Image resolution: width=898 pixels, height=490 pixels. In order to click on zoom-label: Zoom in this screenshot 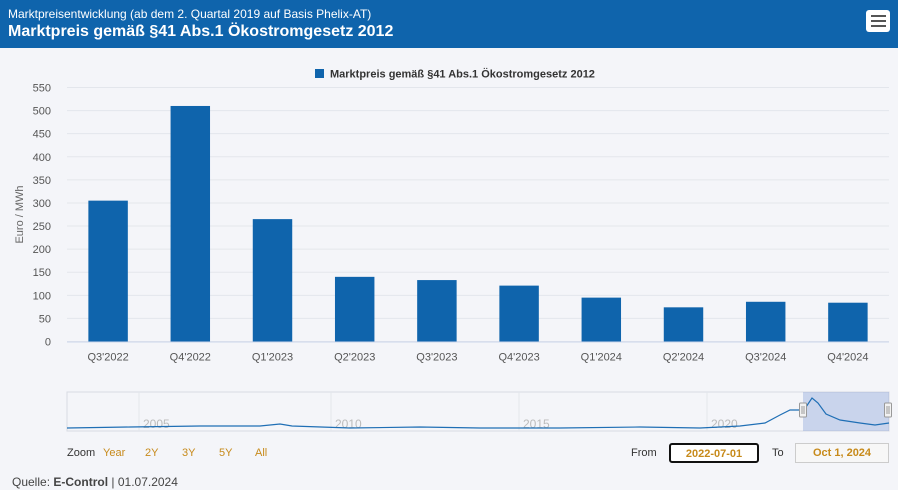, I will do `click(81, 453)`.